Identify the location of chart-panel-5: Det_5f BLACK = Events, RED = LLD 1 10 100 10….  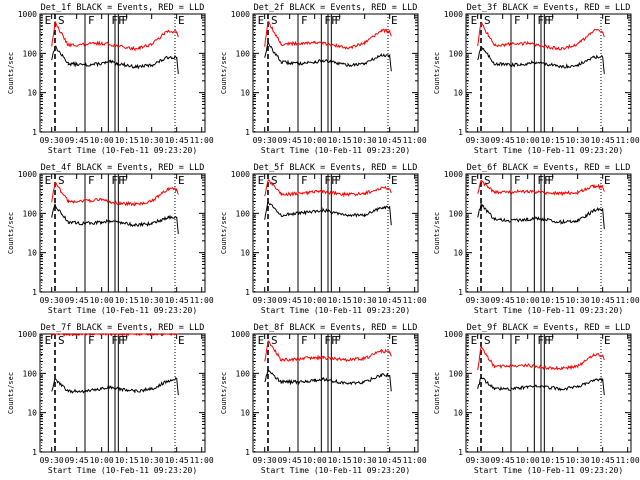
(323, 239).